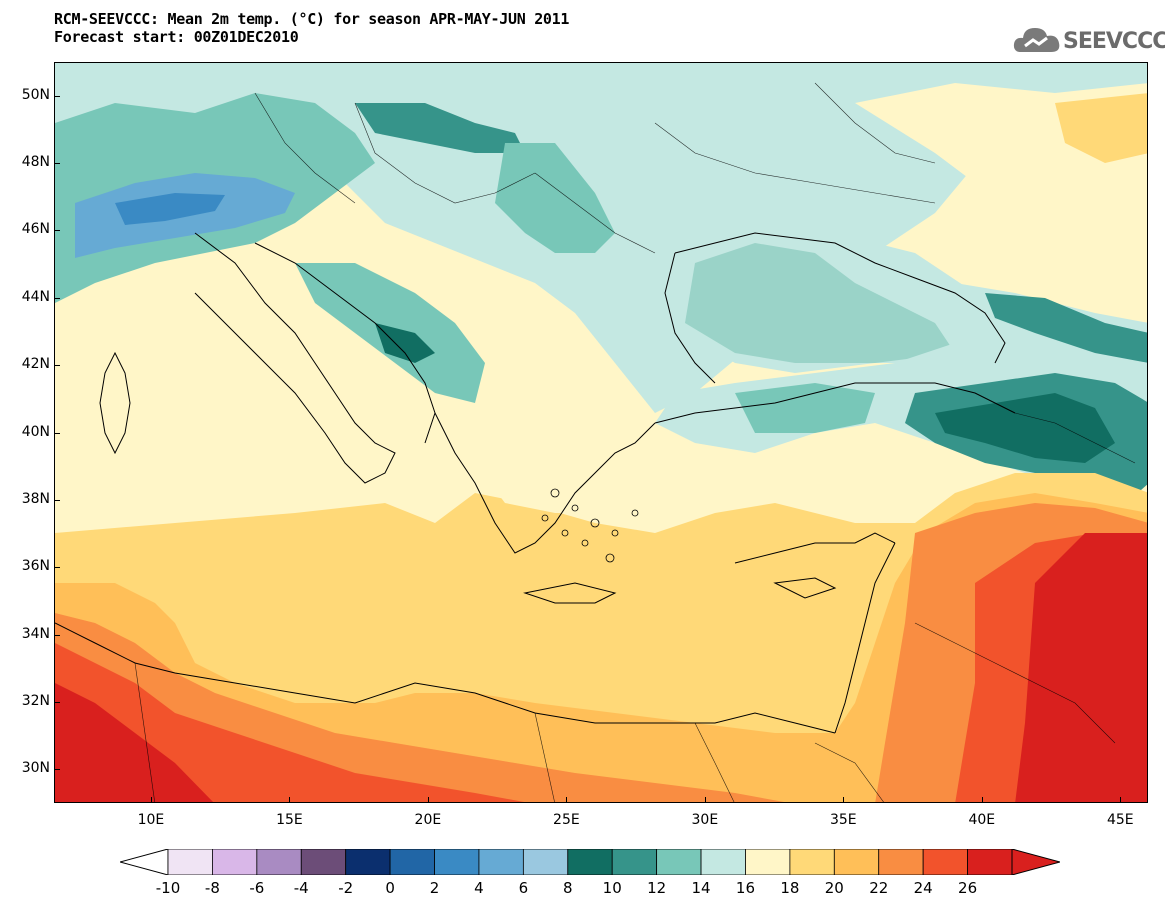 The height and width of the screenshot is (907, 1165). What do you see at coordinates (834, 888) in the screenshot?
I see `colorbar-label: 20` at bounding box center [834, 888].